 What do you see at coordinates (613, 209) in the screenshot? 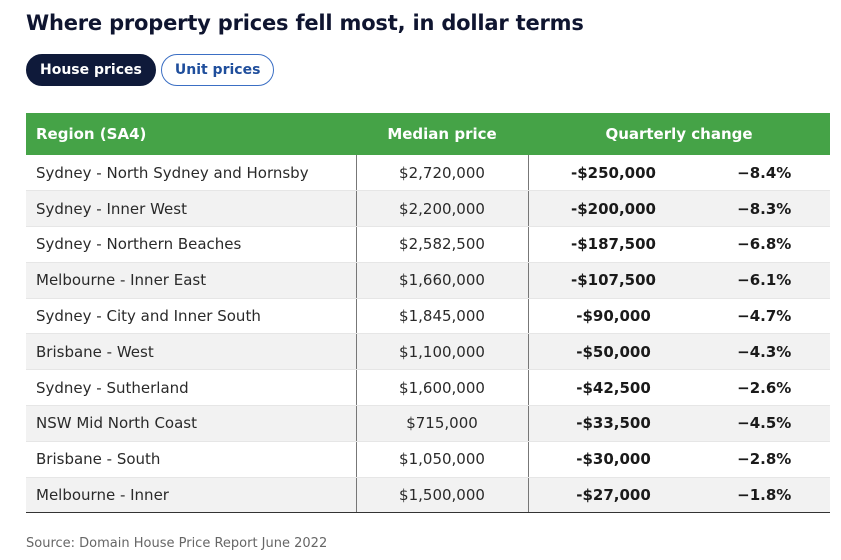
I see `dollar-change-cell: -$200,000` at bounding box center [613, 209].